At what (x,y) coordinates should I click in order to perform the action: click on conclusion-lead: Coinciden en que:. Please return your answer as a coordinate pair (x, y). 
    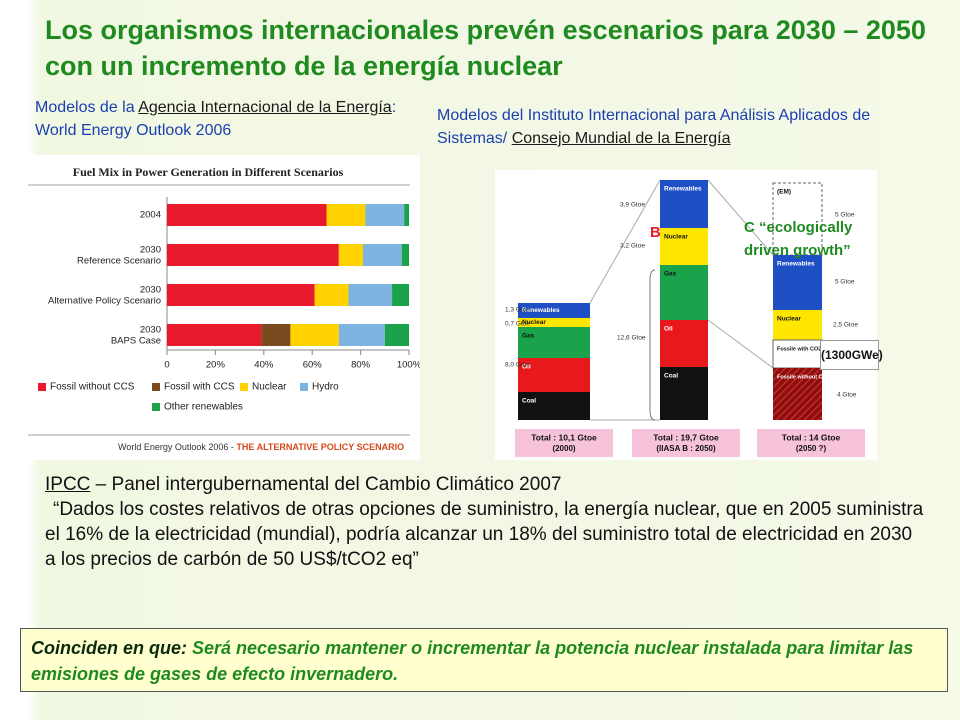
    Looking at the image, I should click on (109, 648).